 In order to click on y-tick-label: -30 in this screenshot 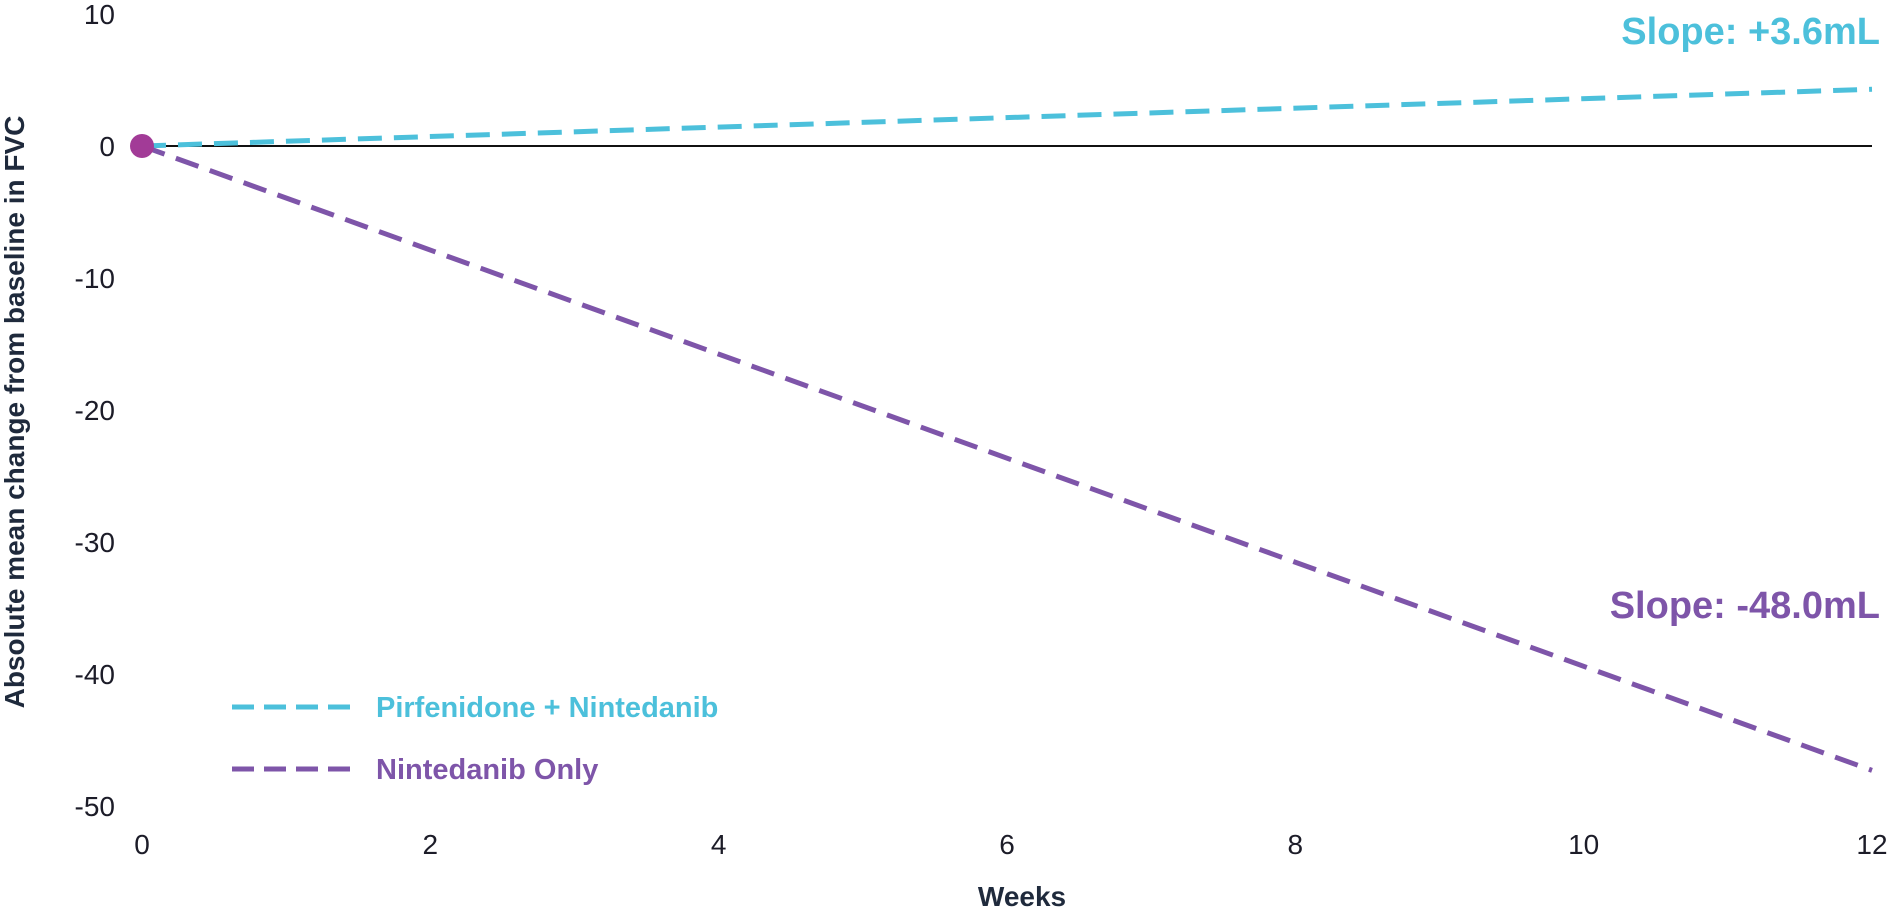, I will do `click(95, 542)`.